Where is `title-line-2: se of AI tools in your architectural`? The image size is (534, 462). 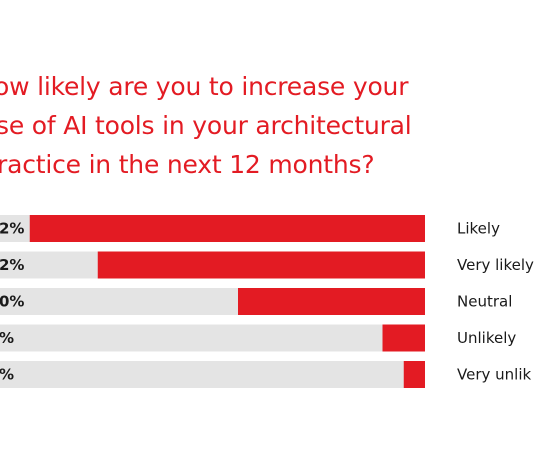
title-line-2: se of AI tools in your architectural is located at coordinates (206, 125).